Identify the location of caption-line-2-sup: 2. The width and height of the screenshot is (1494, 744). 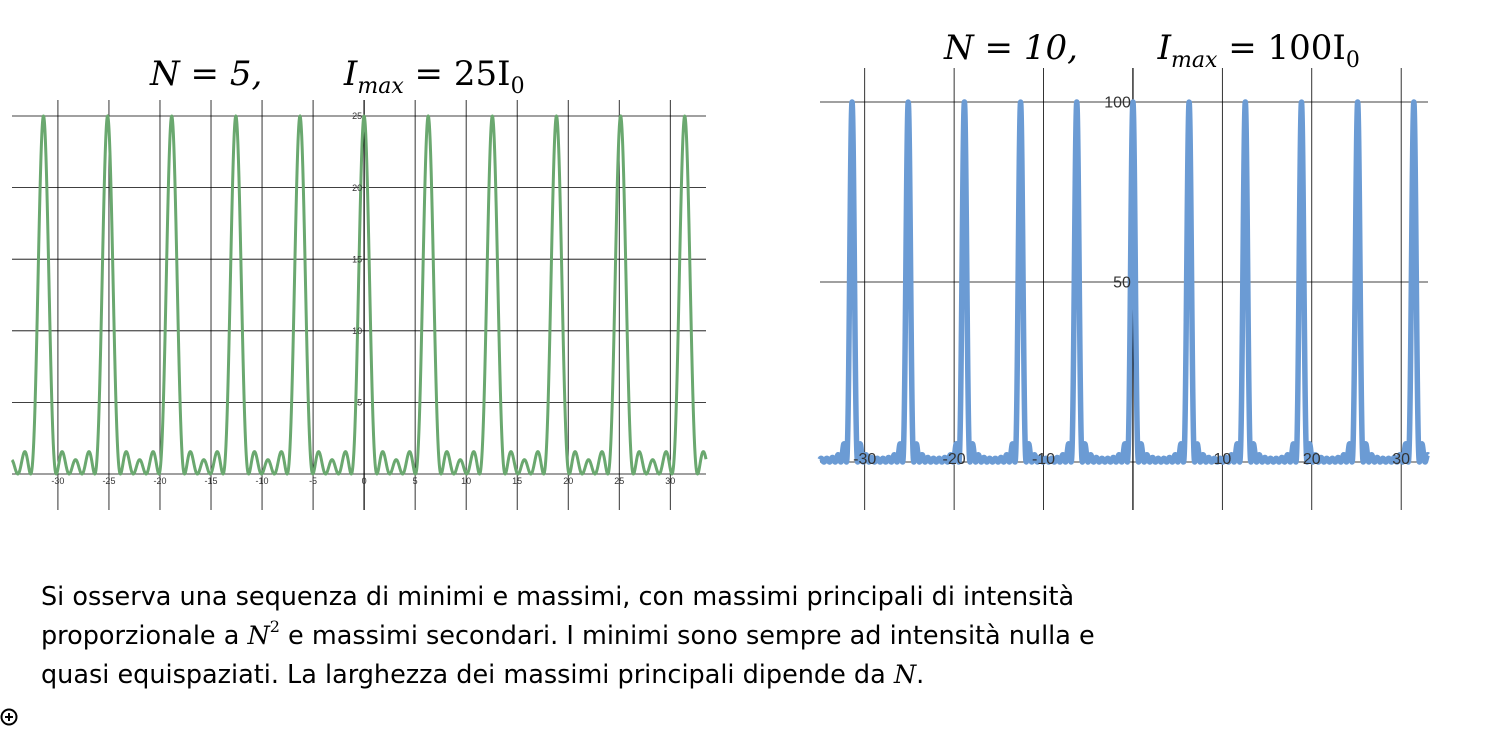
(274, 626).